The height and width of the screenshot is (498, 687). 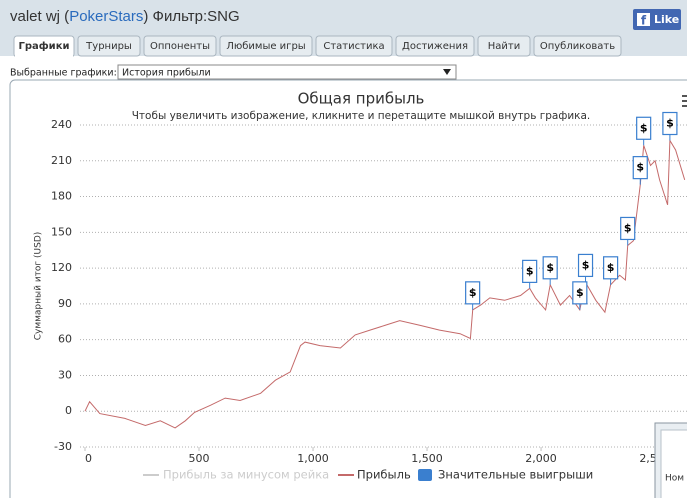 I want to click on y-tick-label: 30, so click(x=65, y=374).